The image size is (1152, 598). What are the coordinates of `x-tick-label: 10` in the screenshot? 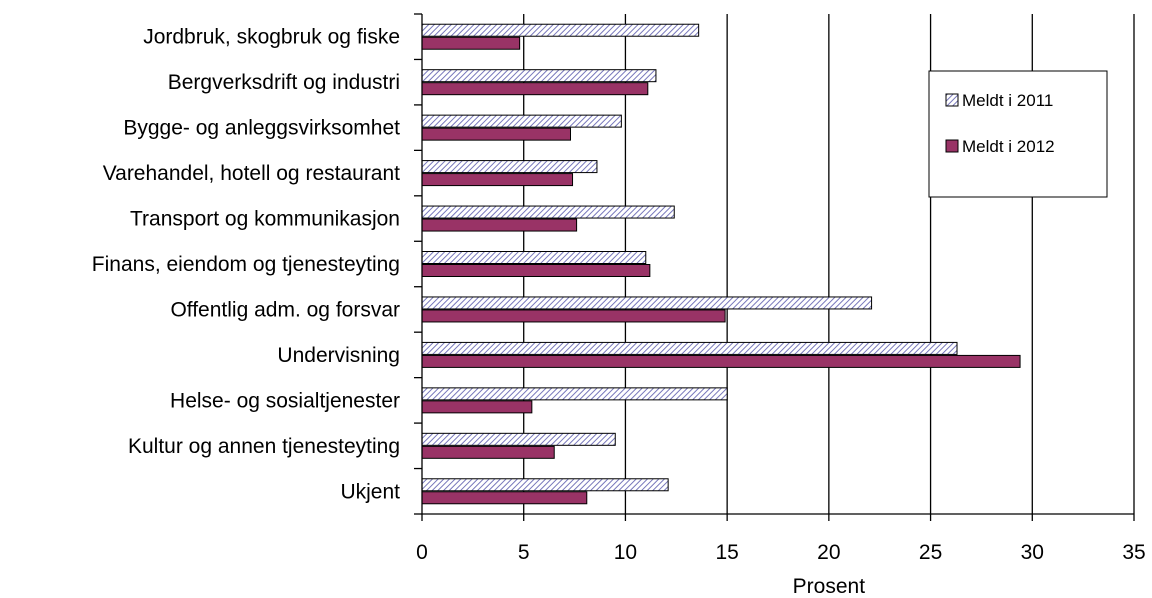 It's located at (625, 552).